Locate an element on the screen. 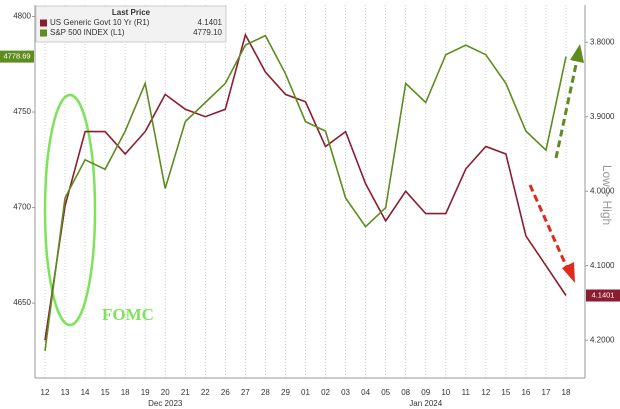 This screenshot has height=409, width=620. green-arrow is located at coordinates (566, 109).